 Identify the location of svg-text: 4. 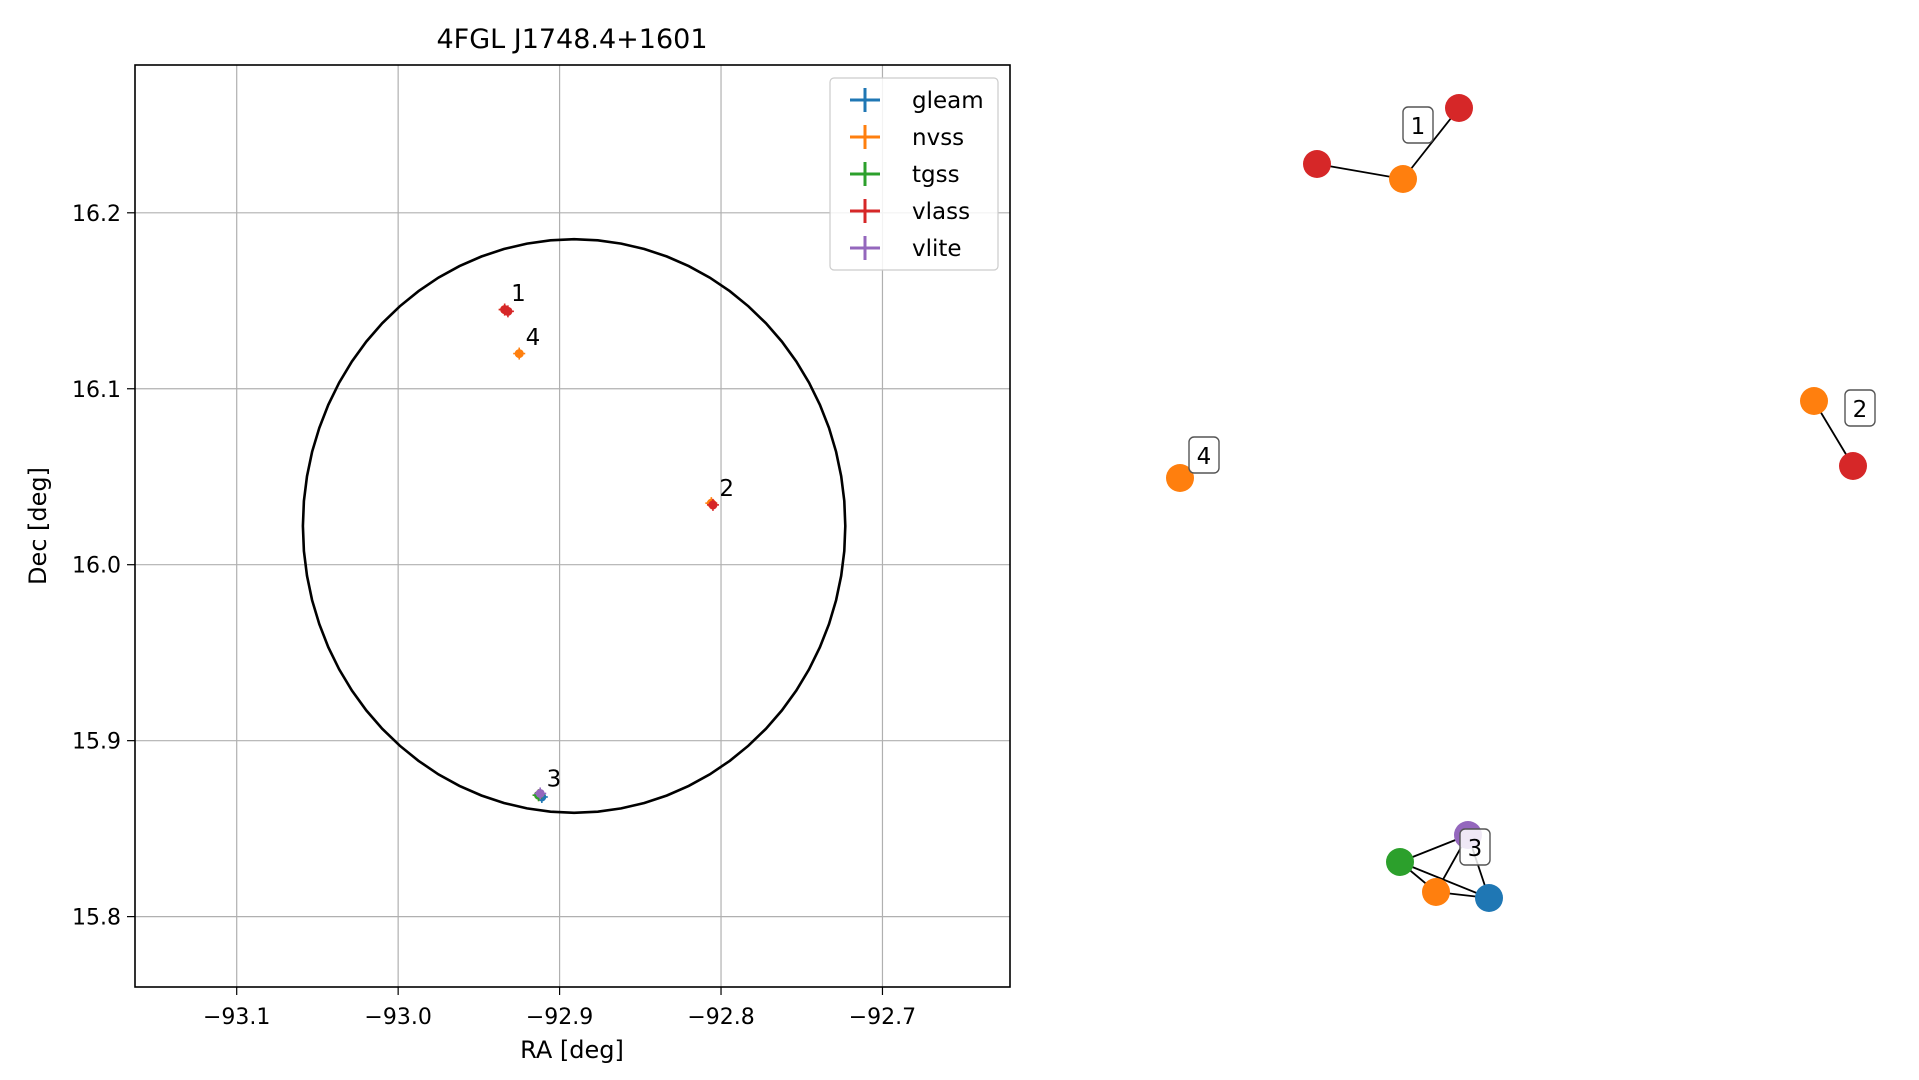
(1204, 457).